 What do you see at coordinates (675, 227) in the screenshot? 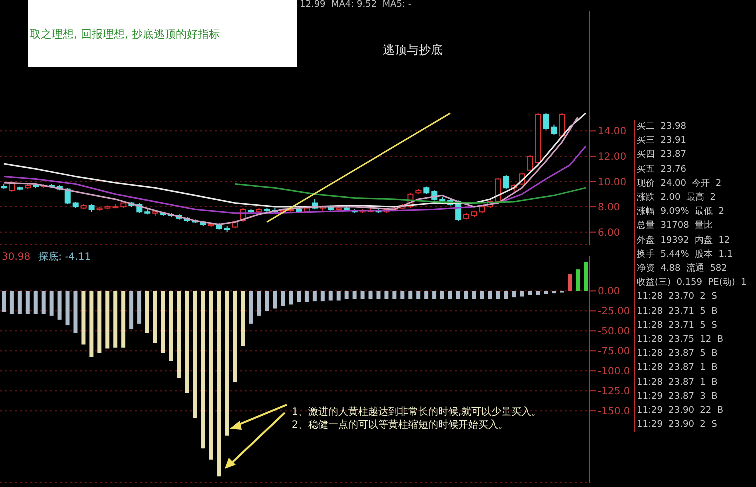
I see `text: 总量 31708 量比` at bounding box center [675, 227].